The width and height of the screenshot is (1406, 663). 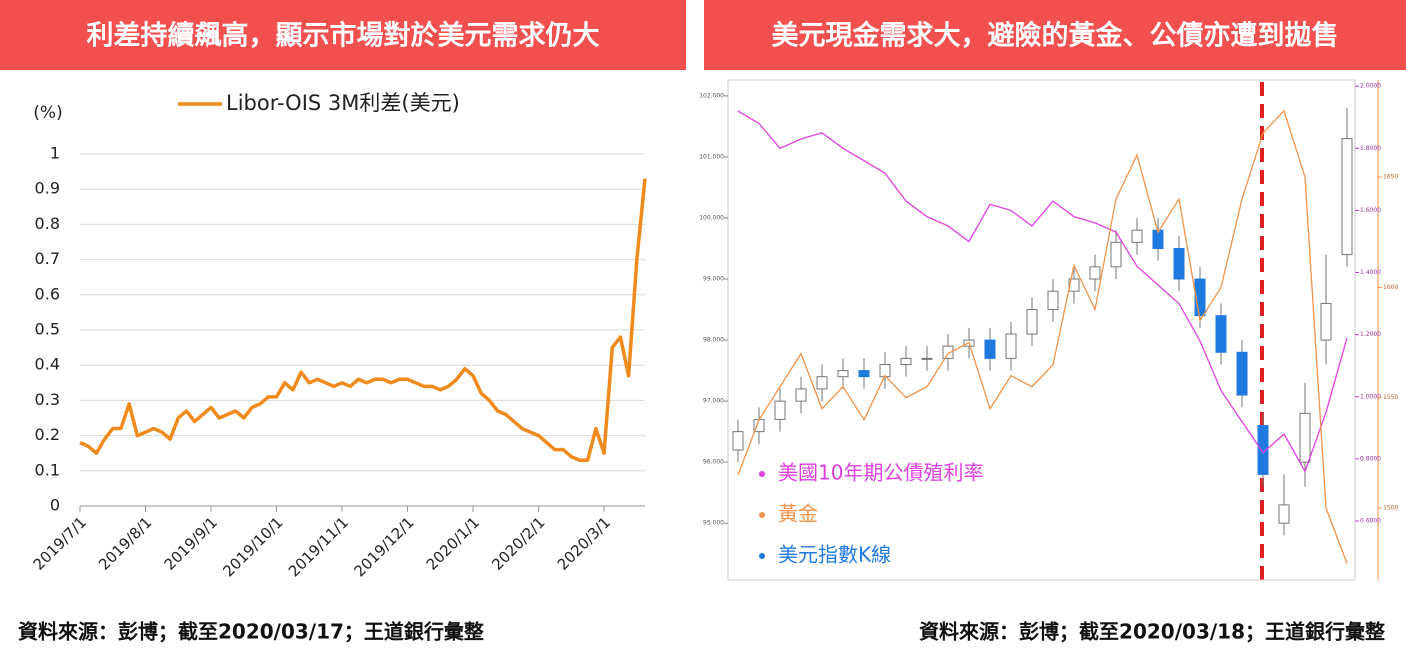 What do you see at coordinates (713, 462) in the screenshot?
I see `y-tick-label: 96.000` at bounding box center [713, 462].